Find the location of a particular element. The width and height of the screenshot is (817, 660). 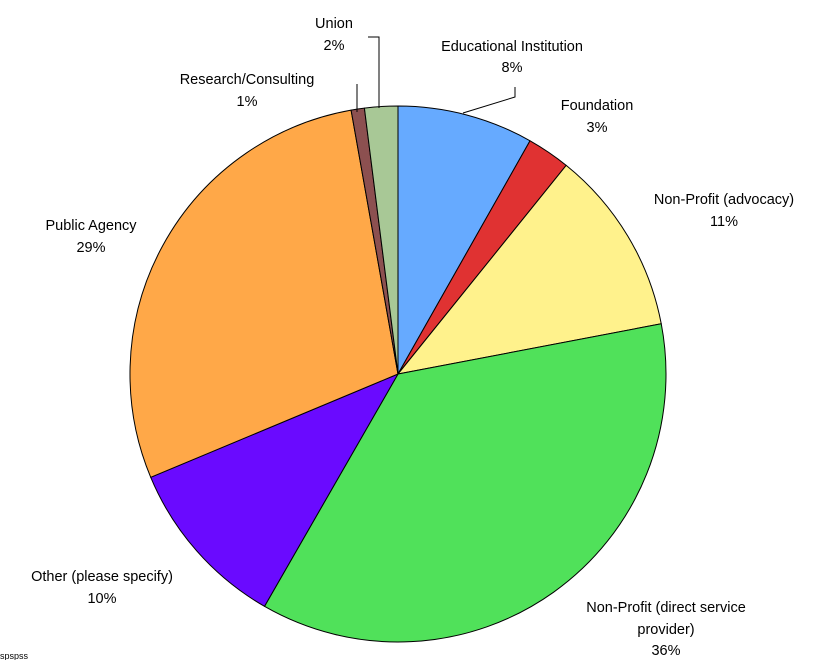

label-non-profit-direct-service-line1: Non-Profit (direct service is located at coordinates (666, 608).